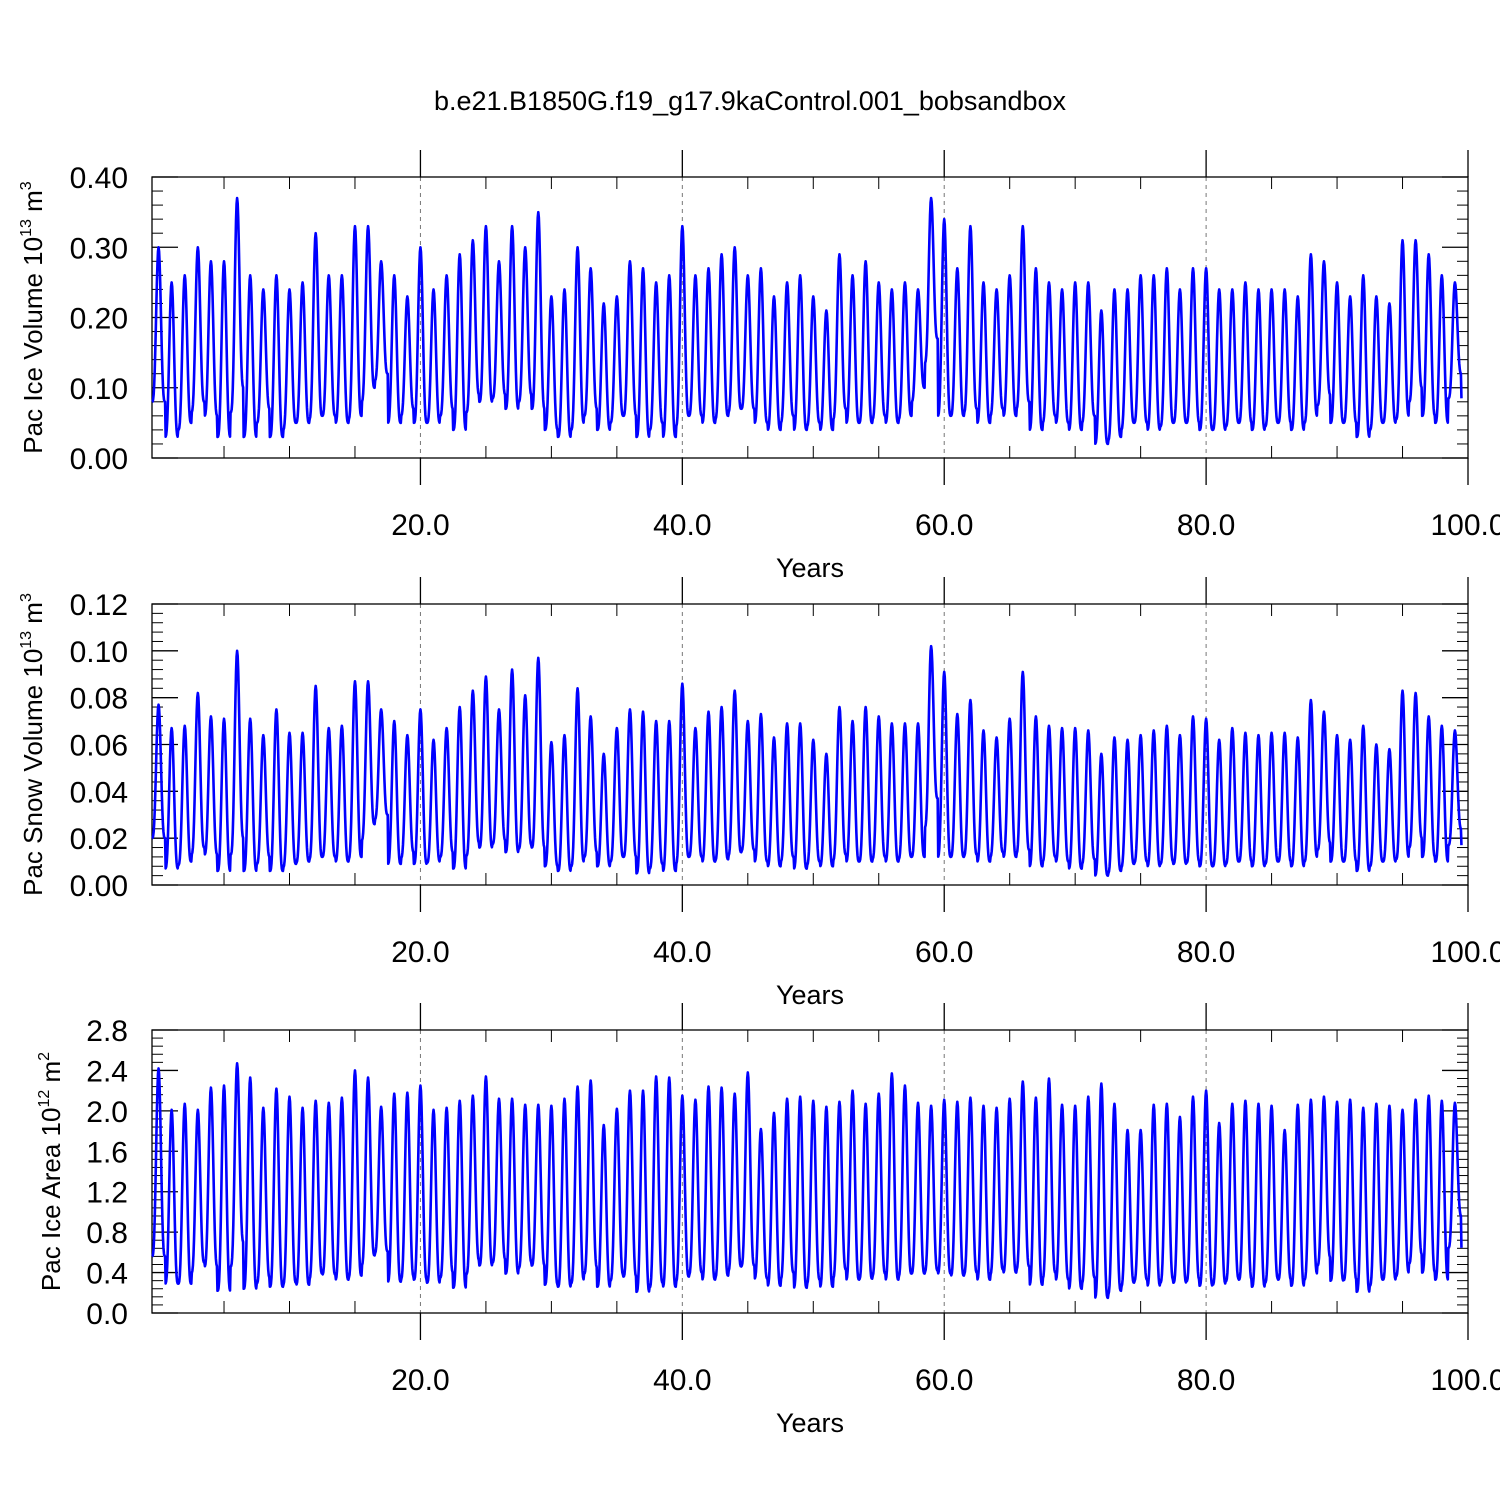 This screenshot has height=1500, width=1500. Describe the element at coordinates (51, 1171) in the screenshot. I see `y-axis-label: Pac Ice Area 1012 m2` at that location.